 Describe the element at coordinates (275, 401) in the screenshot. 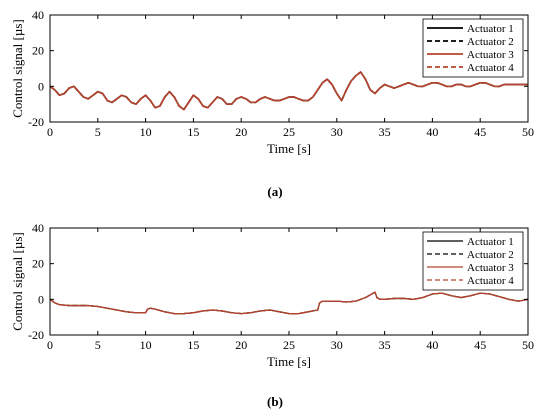

I see `panel-label: (b)` at that location.